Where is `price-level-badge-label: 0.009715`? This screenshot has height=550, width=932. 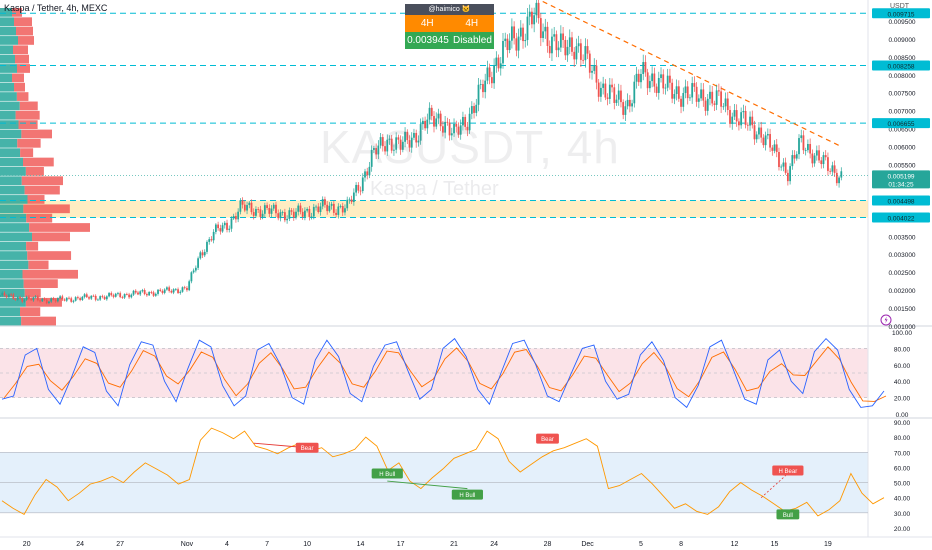
price-level-badge-label: 0.009715 is located at coordinates (900, 14).